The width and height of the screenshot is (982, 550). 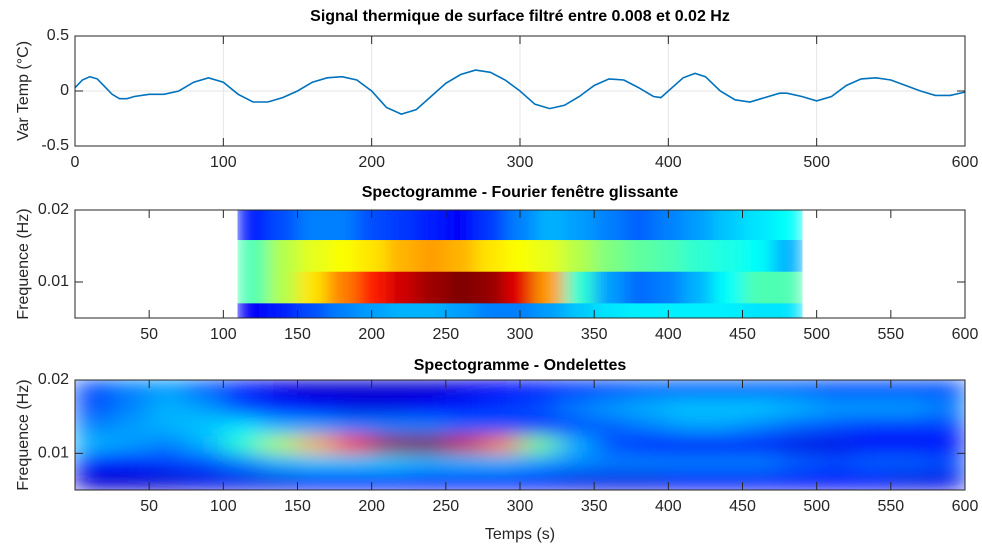 What do you see at coordinates (149, 334) in the screenshot?
I see `x-tick-label: 50` at bounding box center [149, 334].